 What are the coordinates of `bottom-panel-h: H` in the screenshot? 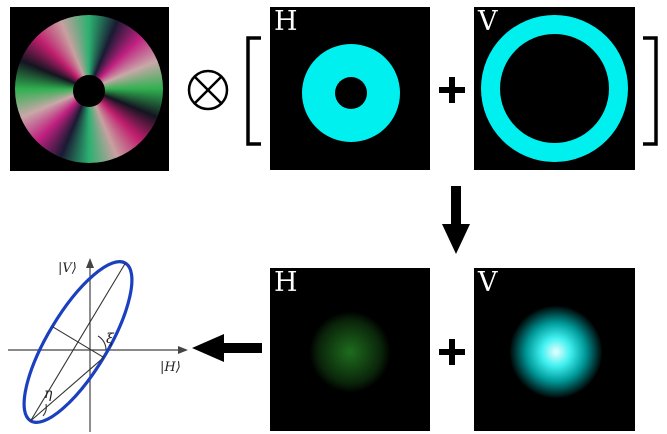 It's located at (350, 349).